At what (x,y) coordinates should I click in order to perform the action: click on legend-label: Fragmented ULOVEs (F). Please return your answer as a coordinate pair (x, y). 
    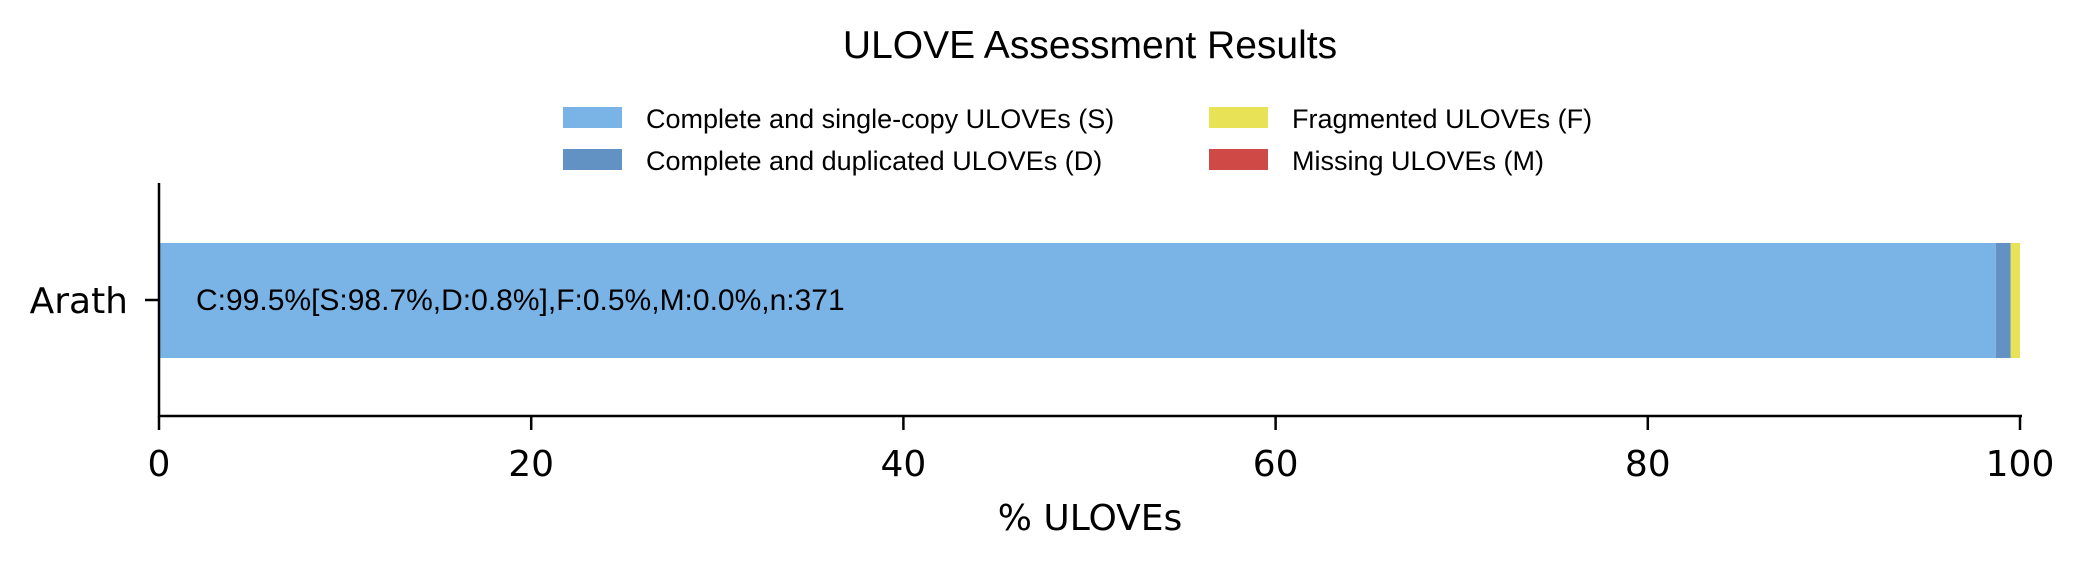
    Looking at the image, I should click on (1442, 119).